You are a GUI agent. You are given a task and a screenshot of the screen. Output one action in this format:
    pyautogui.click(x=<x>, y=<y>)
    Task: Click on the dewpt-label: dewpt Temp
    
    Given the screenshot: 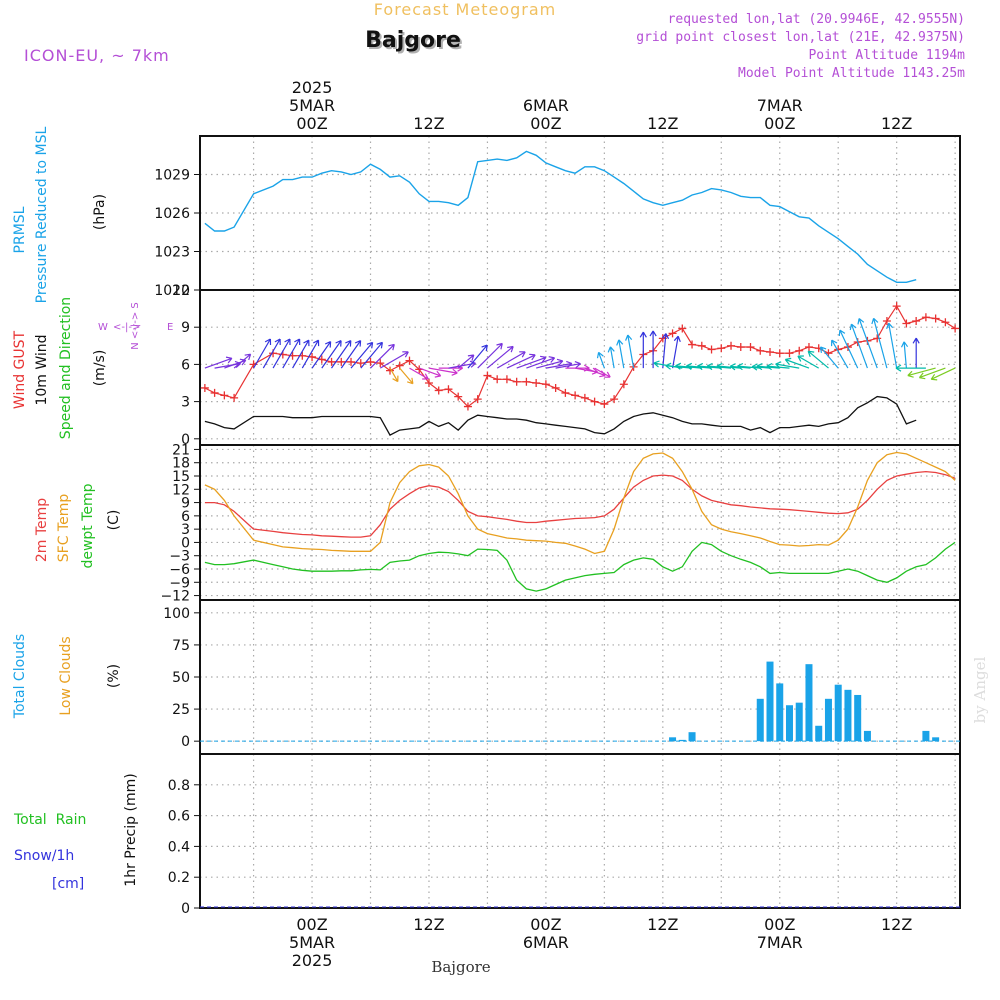 What is the action you would take?
    pyautogui.click(x=88, y=525)
    